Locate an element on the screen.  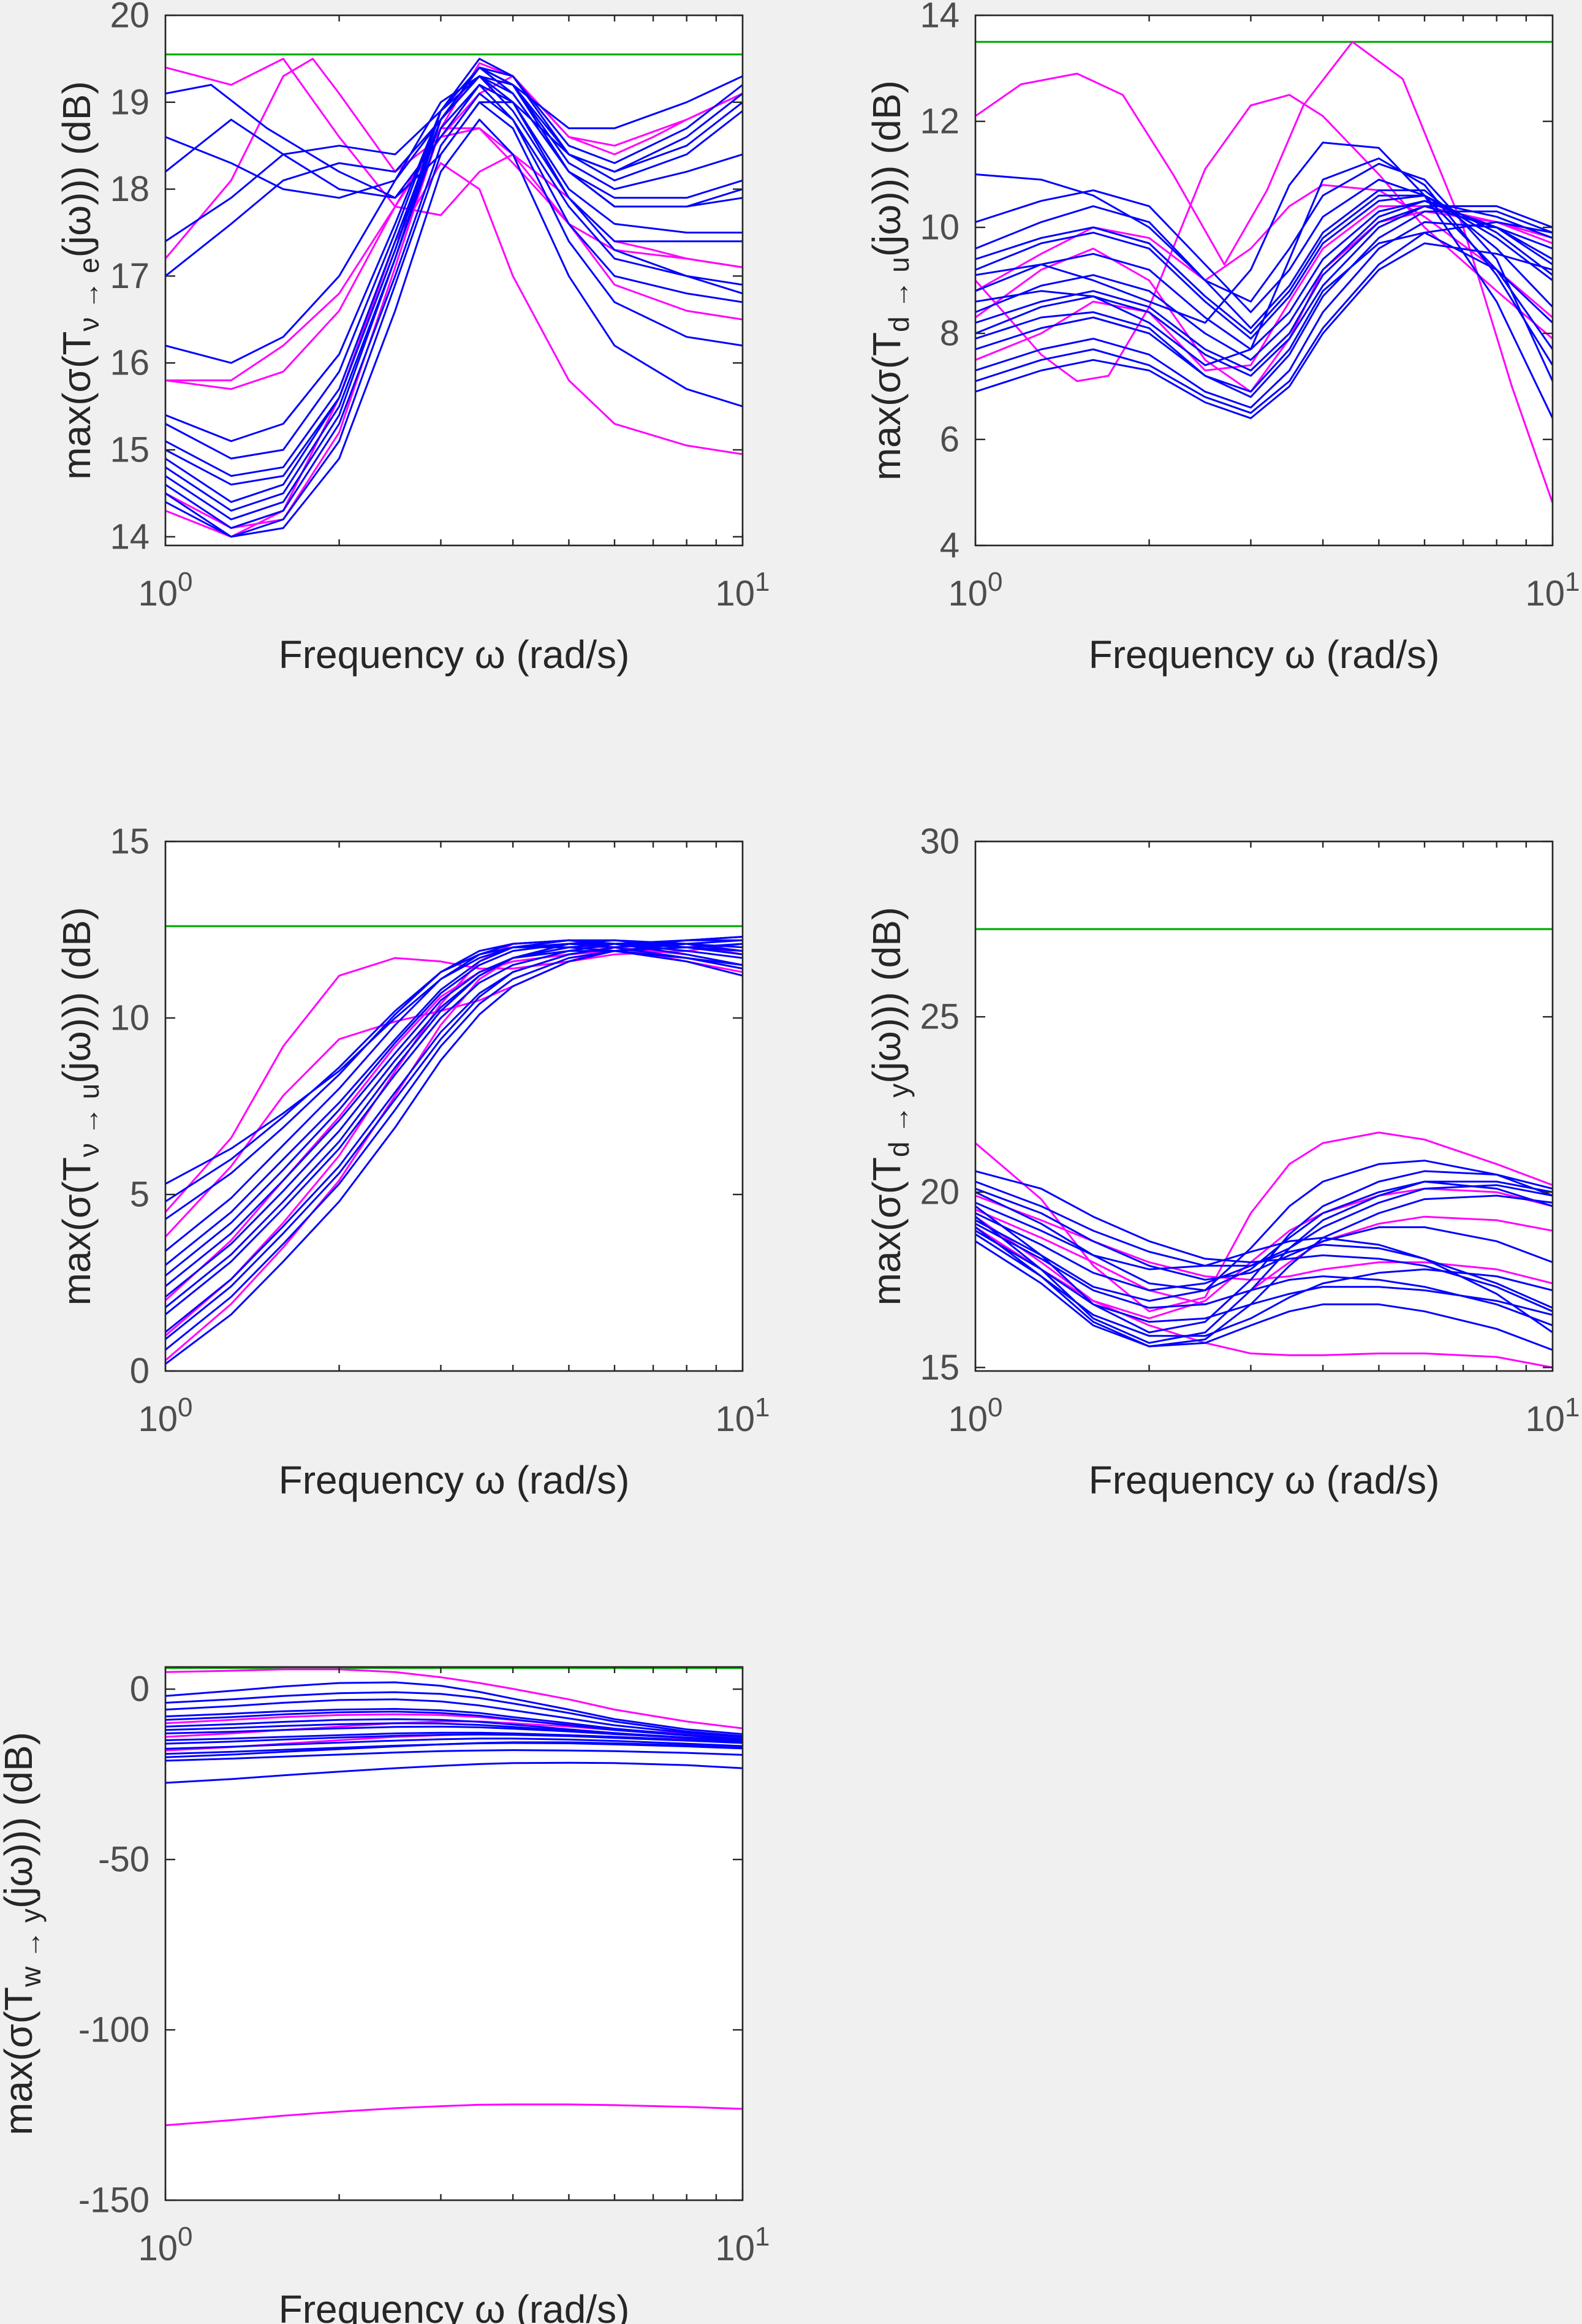
y-label-subscript: ν → e is located at coordinates (89, 294).